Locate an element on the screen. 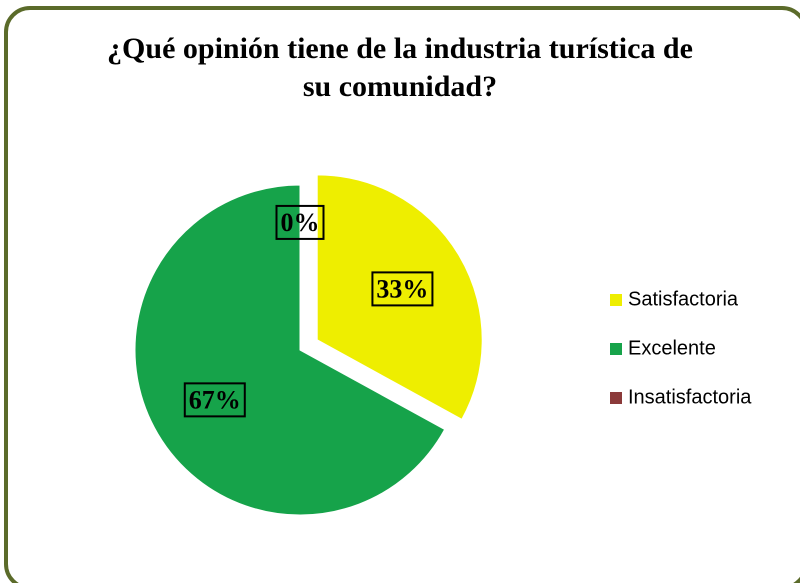 The width and height of the screenshot is (800, 583). pie-slice is located at coordinates (399, 297).